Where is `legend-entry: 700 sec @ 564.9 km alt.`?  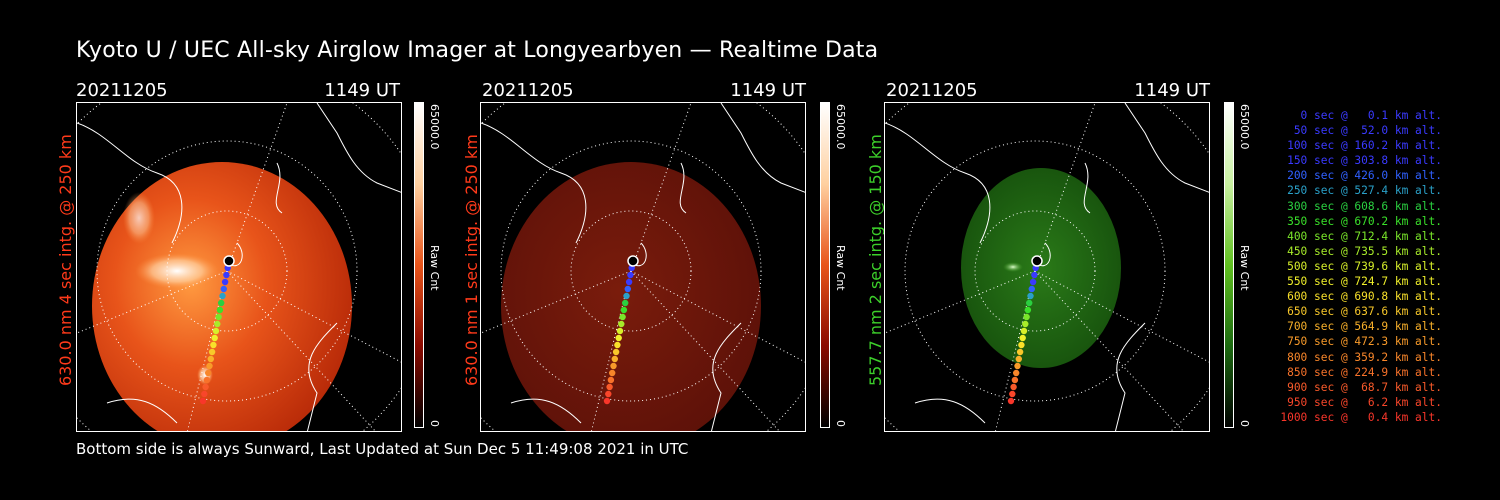 legend-entry: 700 sec @ 564.9 km alt. is located at coordinates (1364, 327).